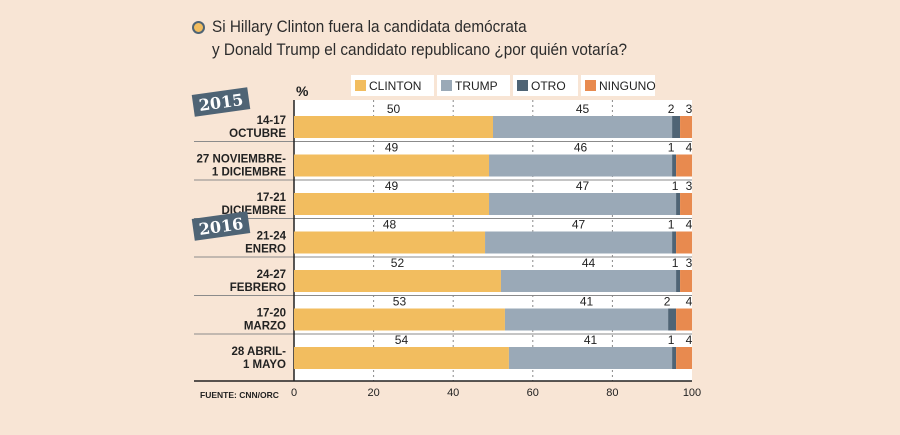 This screenshot has height=435, width=900. I want to click on category-label-line-1: 21-24, so click(272, 237).